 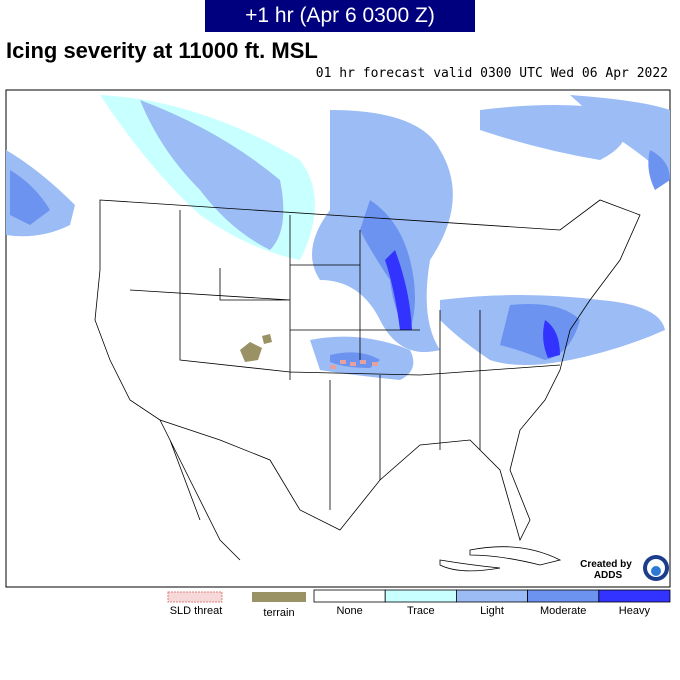 What do you see at coordinates (354, 364) in the screenshot?
I see `sld-areas` at bounding box center [354, 364].